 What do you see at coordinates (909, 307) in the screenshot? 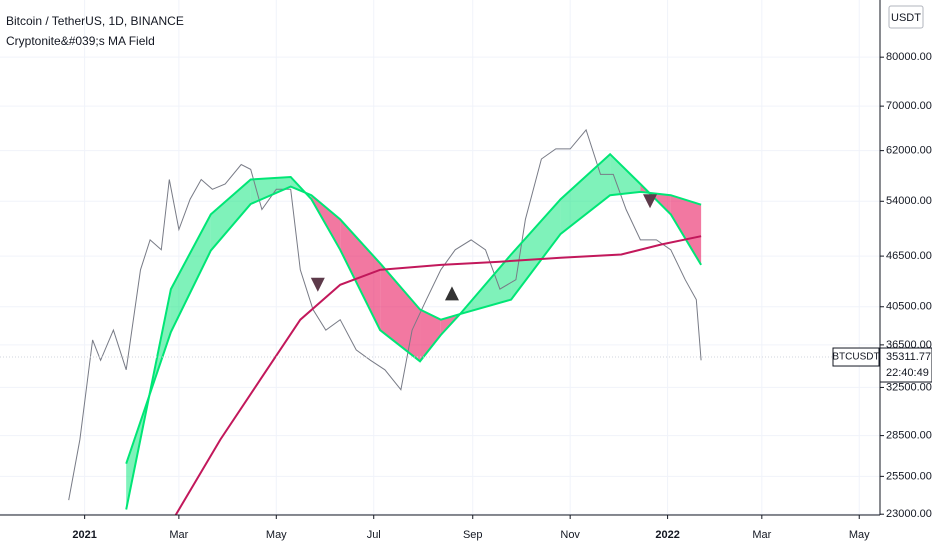
I see `y-tick-label: 40500.00` at bounding box center [909, 307].